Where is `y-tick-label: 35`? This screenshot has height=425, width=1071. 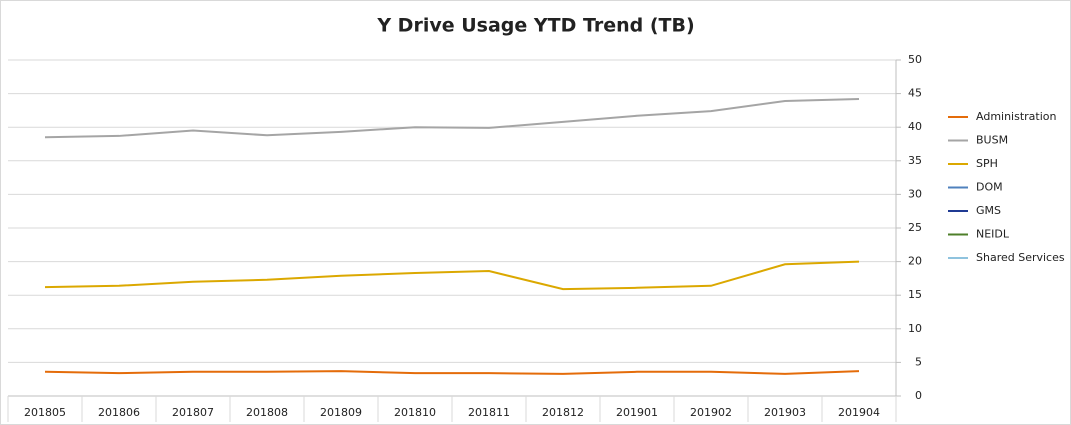 y-tick-label: 35 is located at coordinates (915, 160).